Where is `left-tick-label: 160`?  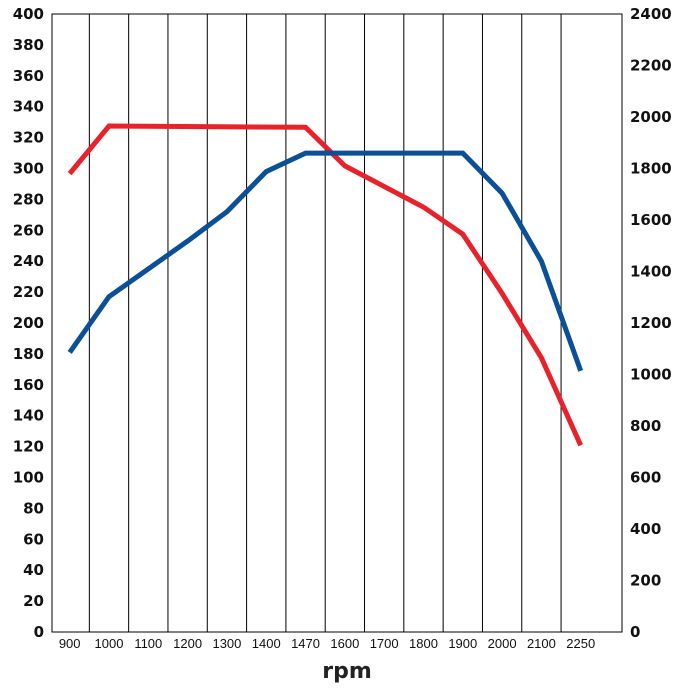
left-tick-label: 160 is located at coordinates (28, 385).